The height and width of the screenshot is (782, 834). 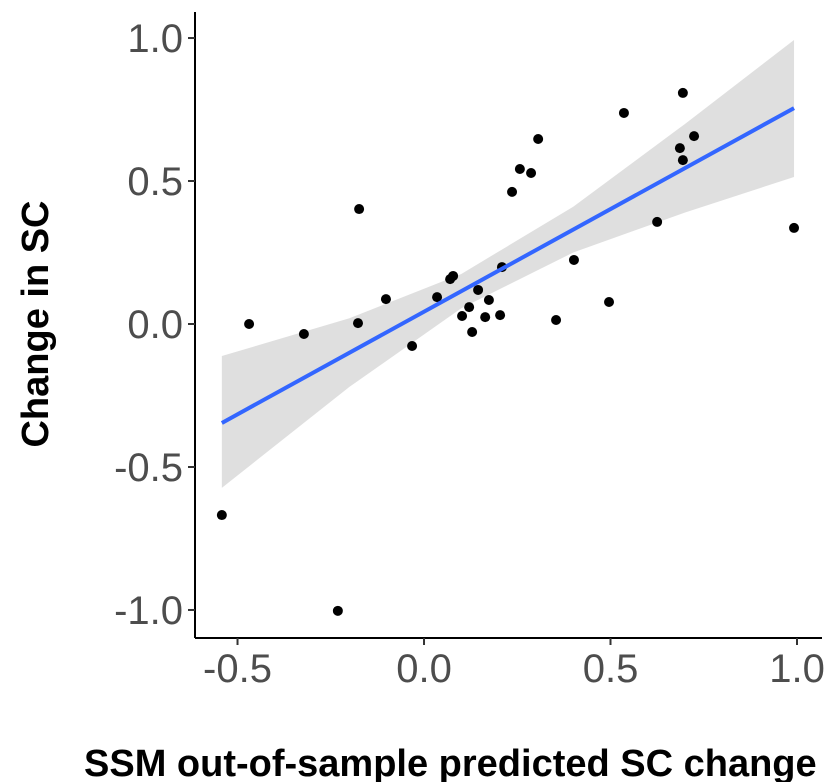 I want to click on y-tick-label: 0.5, so click(x=155, y=182).